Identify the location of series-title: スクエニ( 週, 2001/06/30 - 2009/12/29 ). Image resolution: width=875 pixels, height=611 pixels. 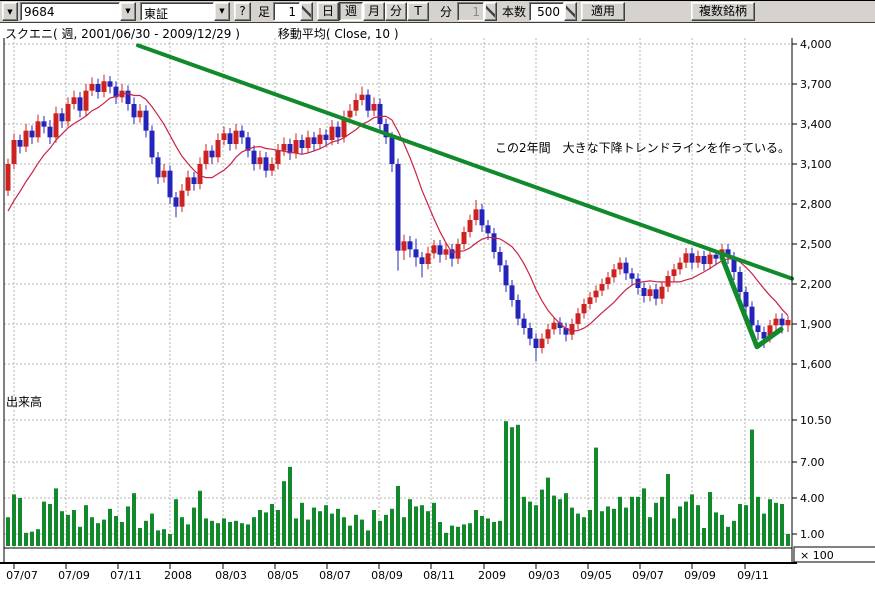
(122, 34).